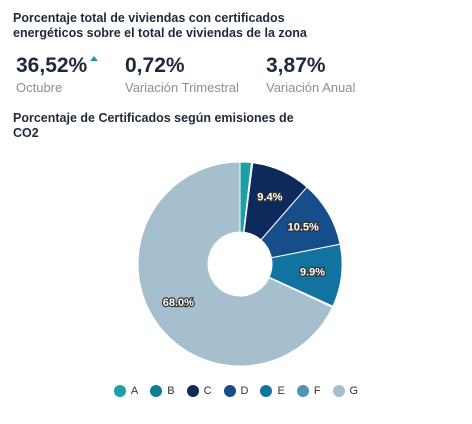 The image size is (472, 424). Describe the element at coordinates (303, 227) in the screenshot. I see `data-label-d: 10.5%` at that location.